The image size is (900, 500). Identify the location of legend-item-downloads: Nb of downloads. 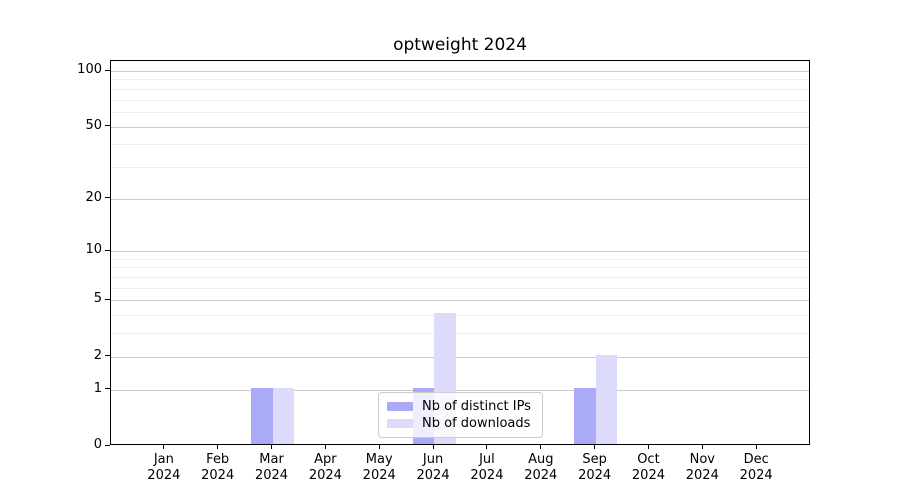
(460, 423).